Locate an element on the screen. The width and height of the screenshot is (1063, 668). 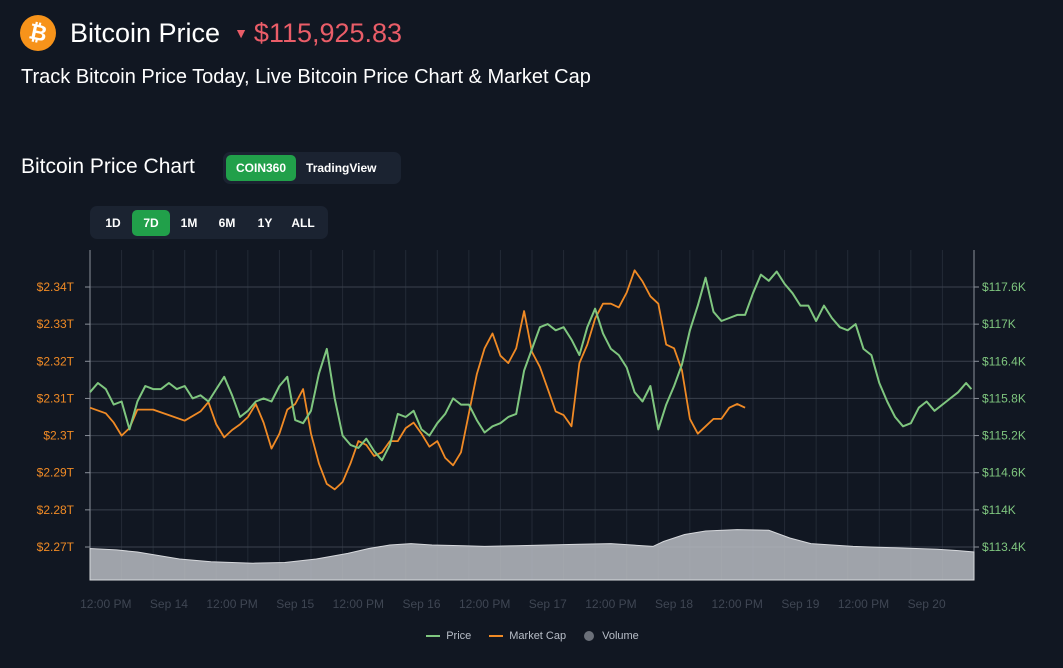
source-tradingview-button: TradingView is located at coordinates (341, 168).